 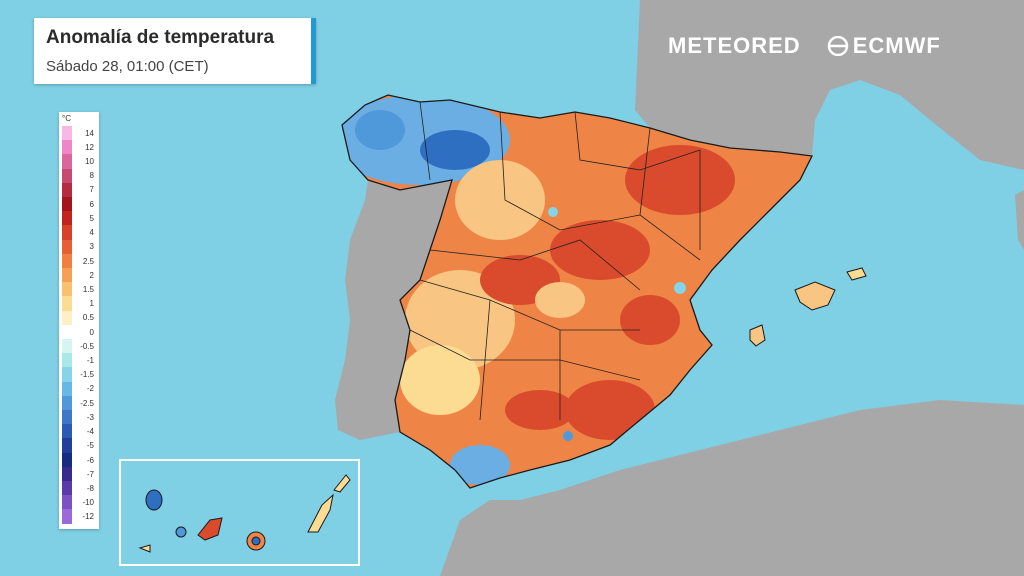 What do you see at coordinates (91, 190) in the screenshot?
I see `legend-label: 7` at bounding box center [91, 190].